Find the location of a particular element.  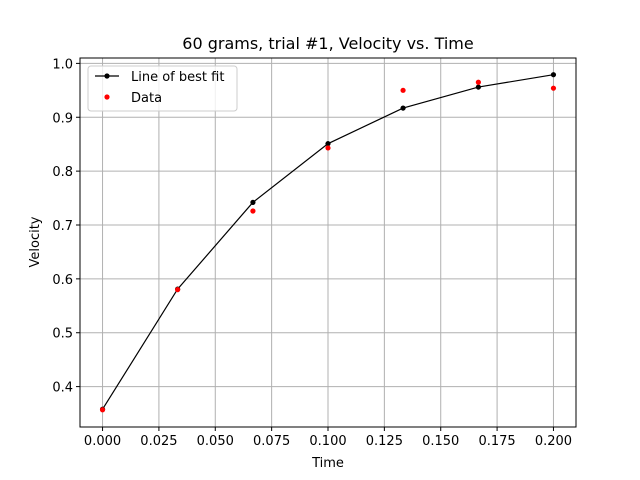

x-tick-label: 0.025 is located at coordinates (158, 441).